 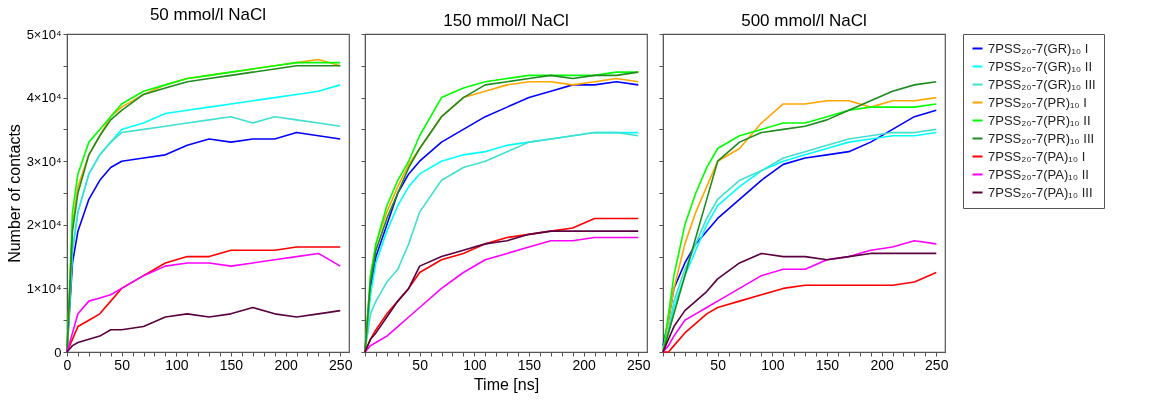 What do you see at coordinates (1042, 84) in the screenshot?
I see `legend-label: 7PSS₂₀-7(GR)₁₀ III` at bounding box center [1042, 84].